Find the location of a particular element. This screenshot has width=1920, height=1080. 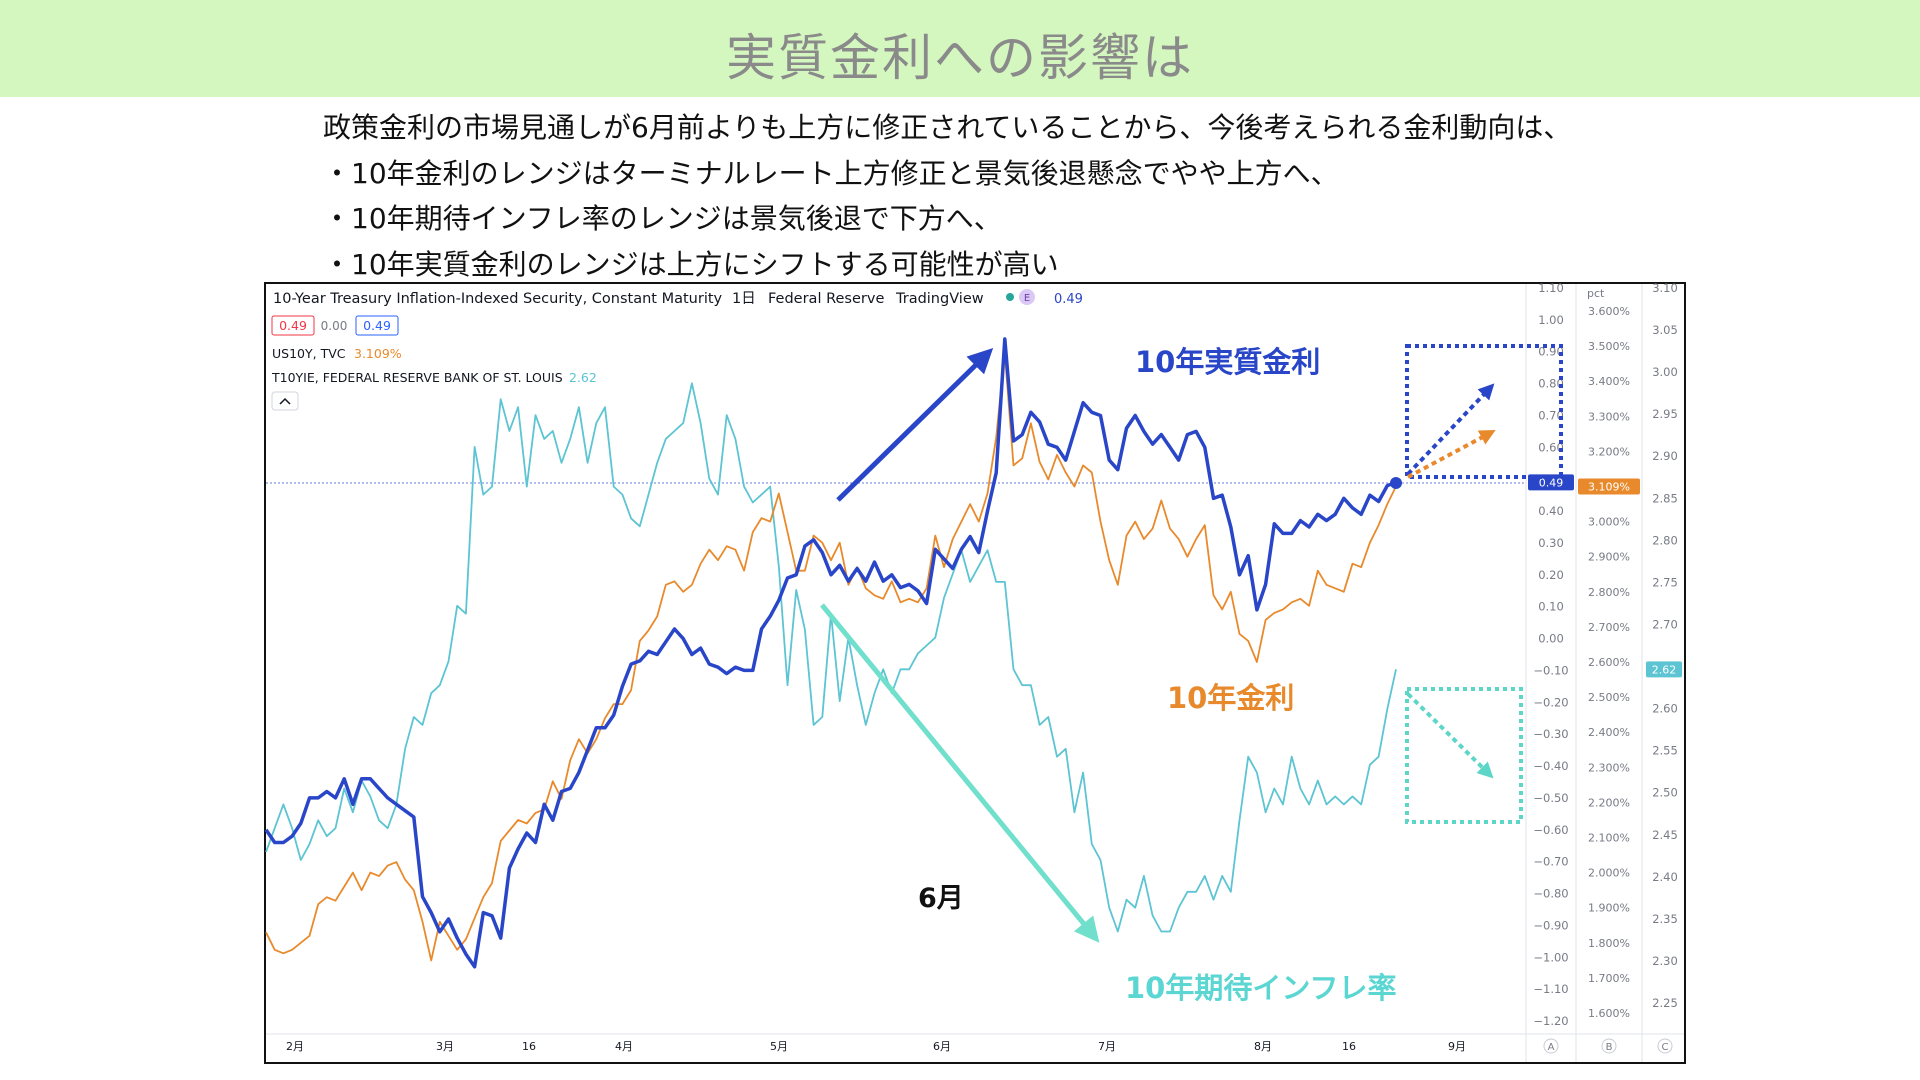

bullet-nominal: ・10年金利のレンジはターミナルレート上方修正と景気後退懸念でやや上方へ、 is located at coordinates (831, 173).